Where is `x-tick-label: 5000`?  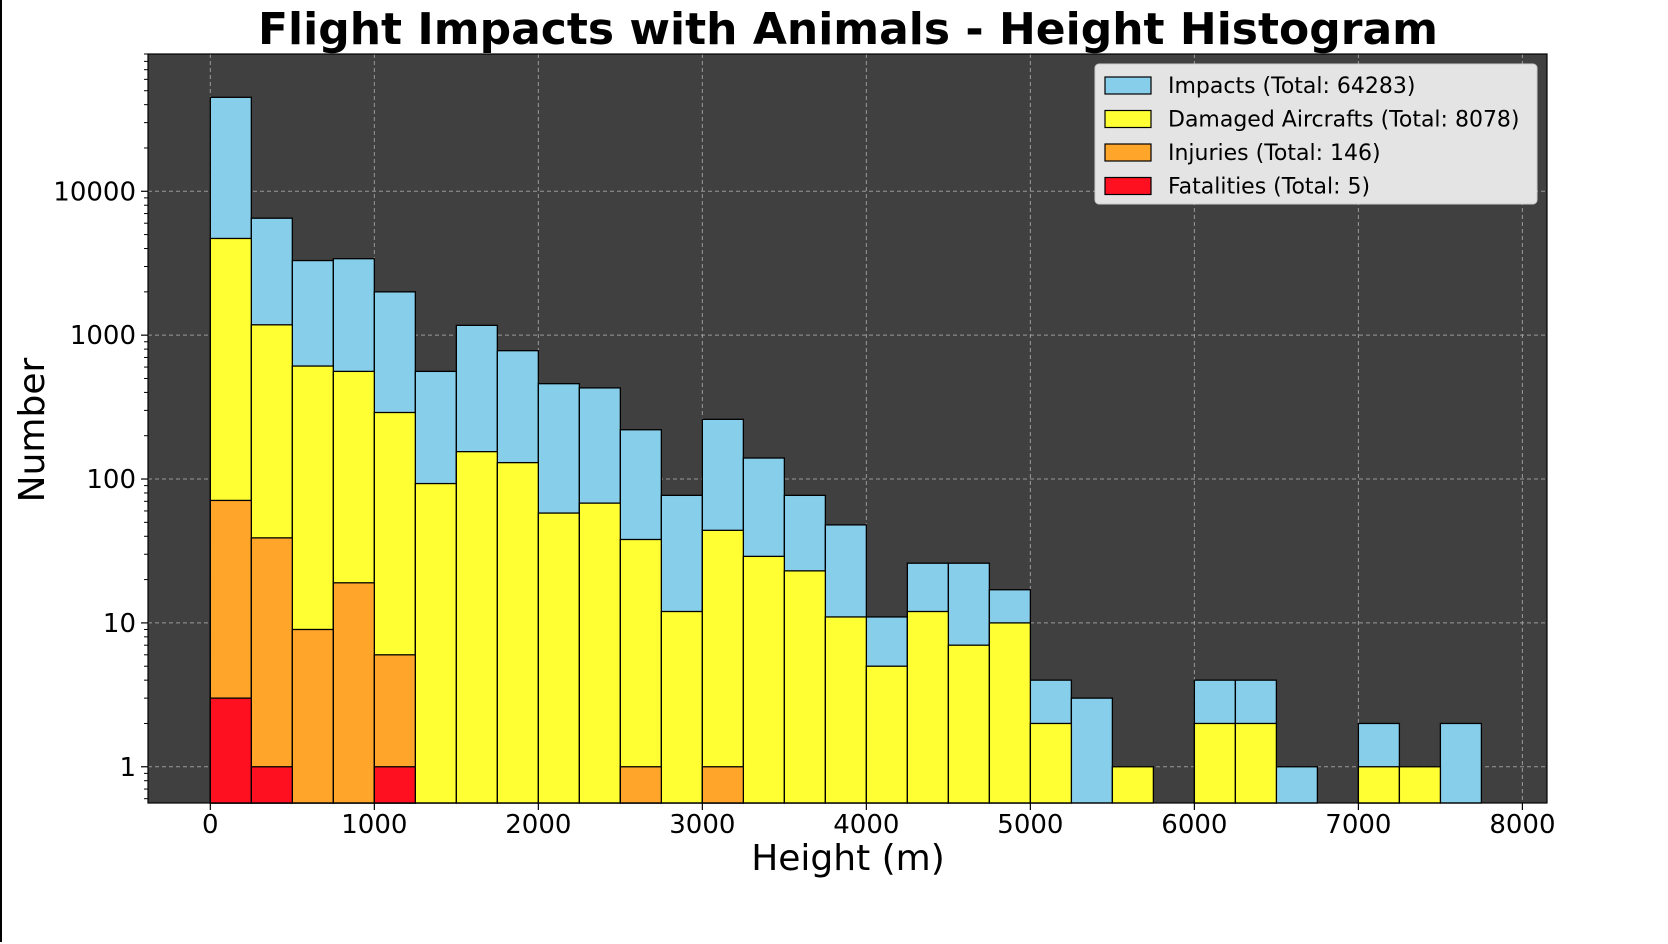
x-tick-label: 5000 is located at coordinates (1030, 825).